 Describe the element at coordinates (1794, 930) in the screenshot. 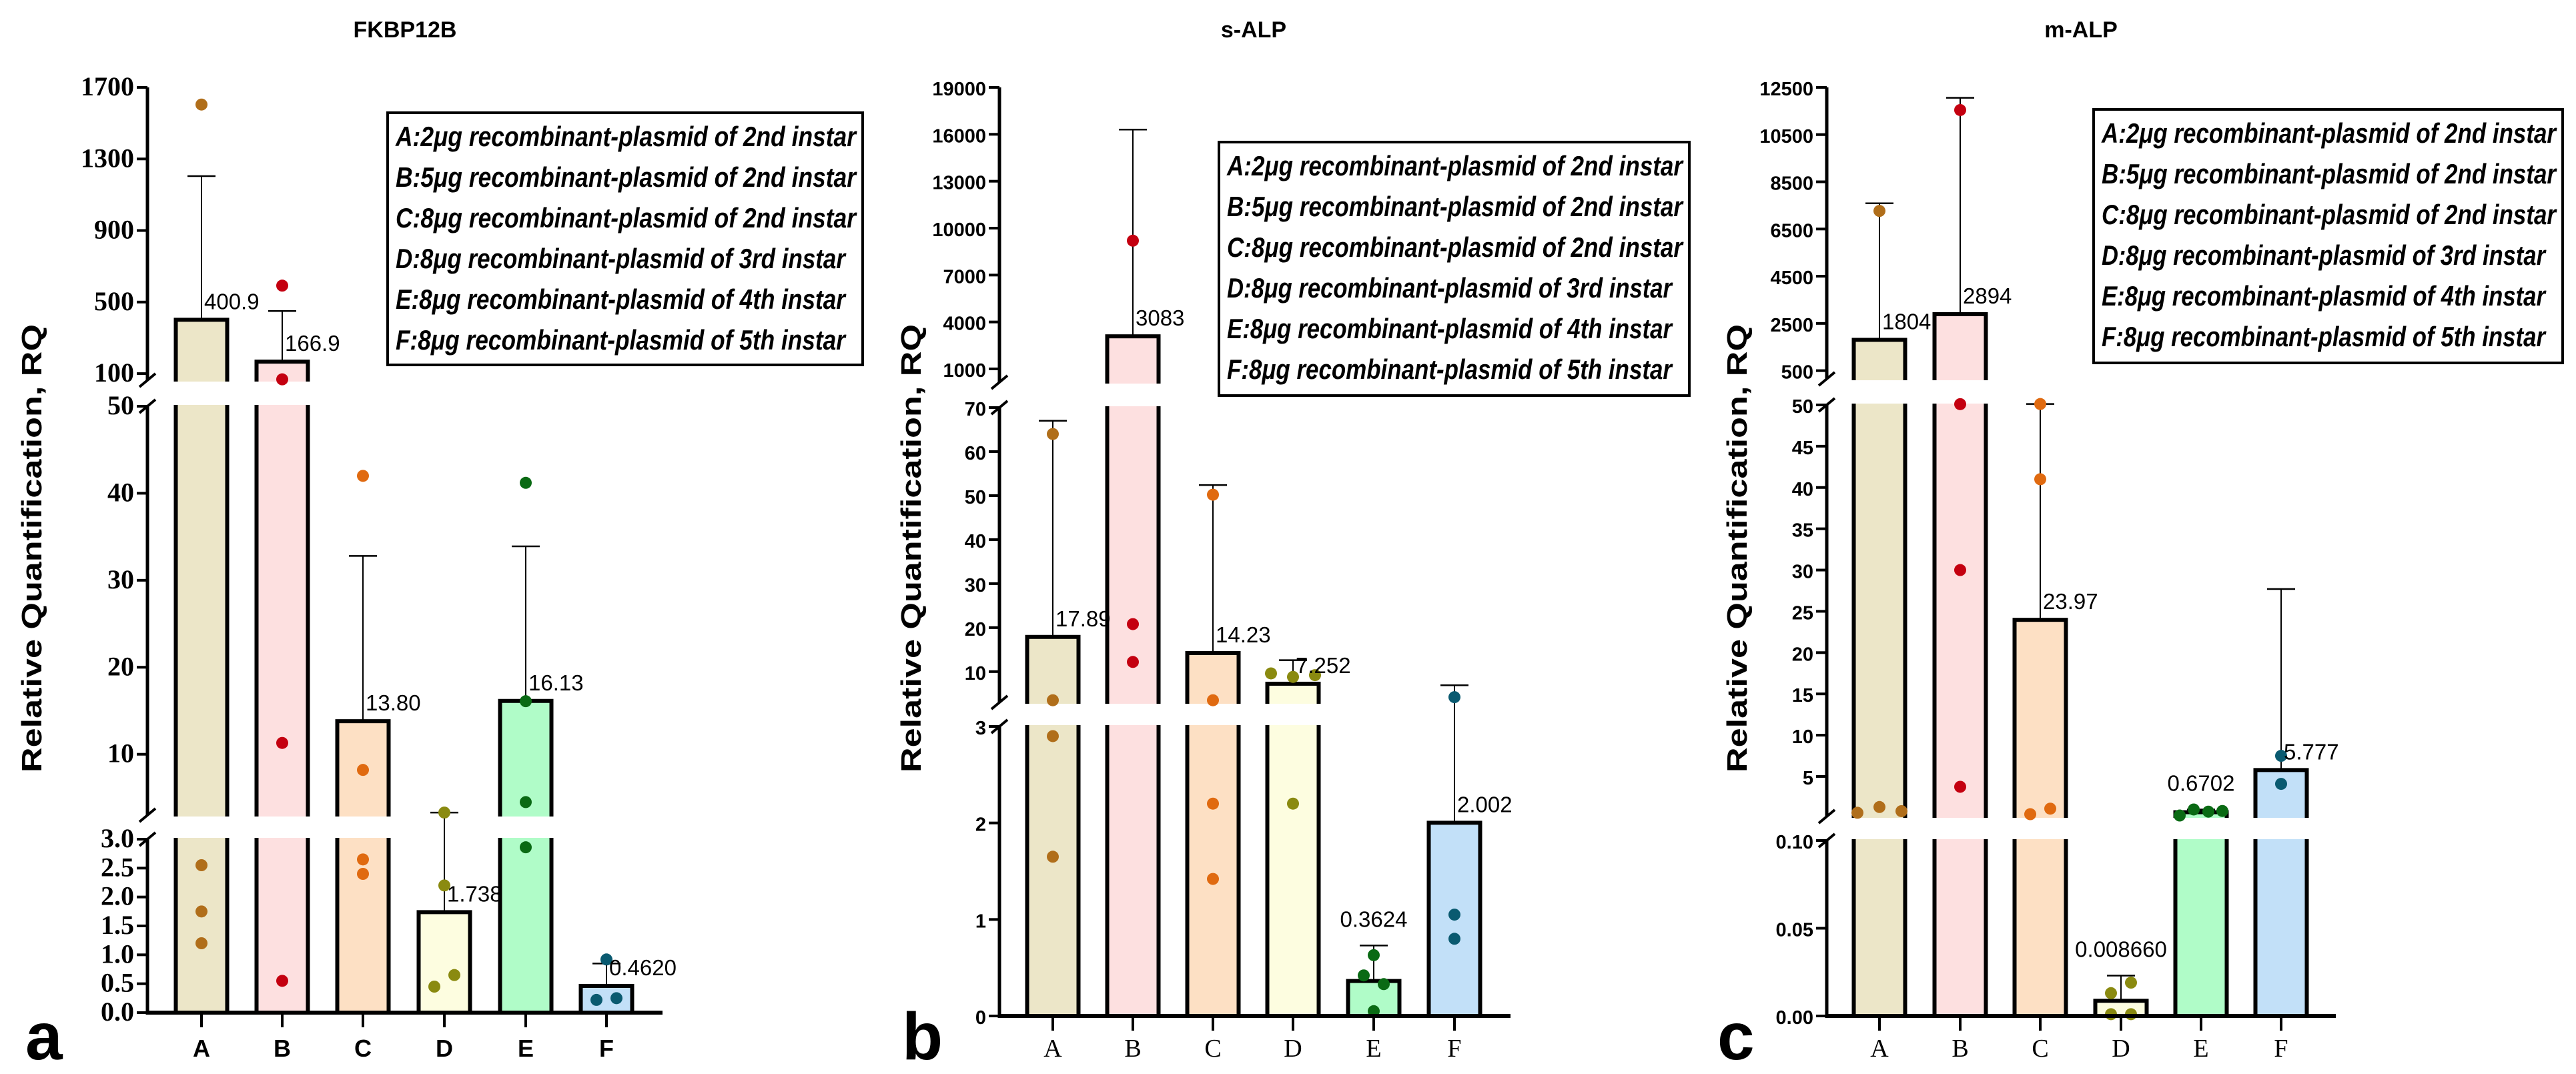

I see `y-tick-label: 0.05` at that location.